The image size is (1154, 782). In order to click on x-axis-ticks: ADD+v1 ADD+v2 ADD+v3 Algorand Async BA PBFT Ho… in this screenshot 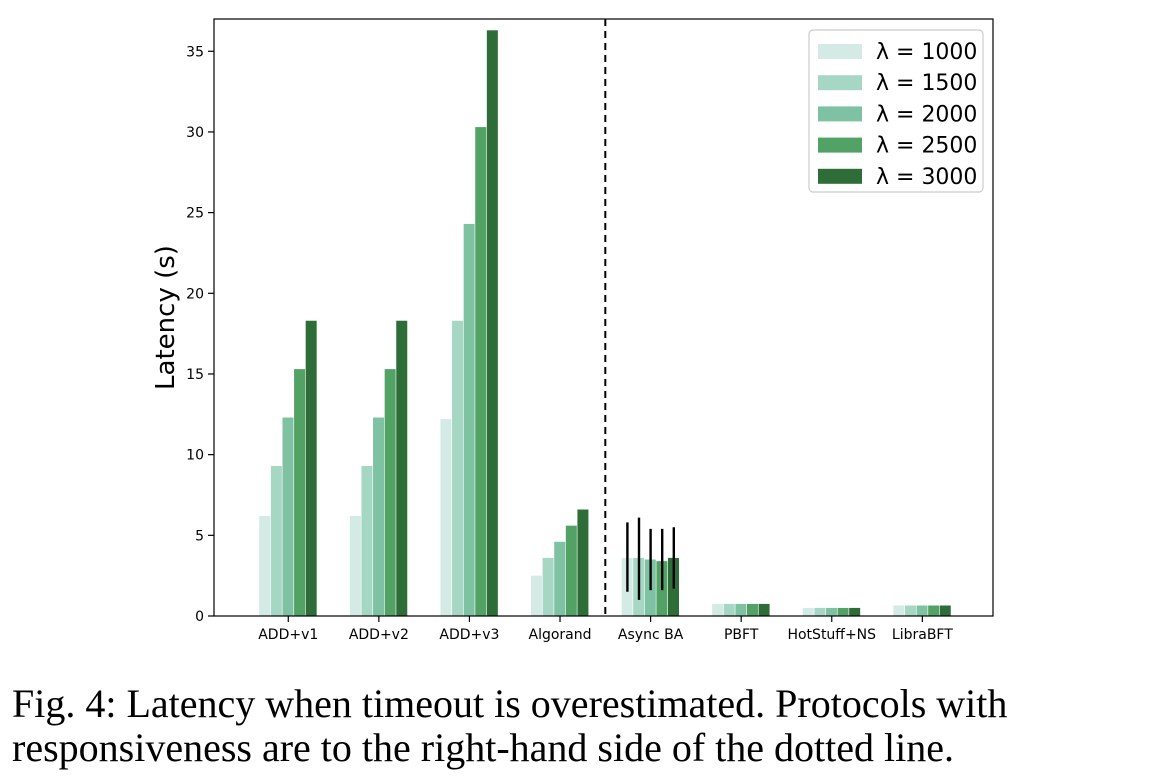, I will do `click(605, 629)`.